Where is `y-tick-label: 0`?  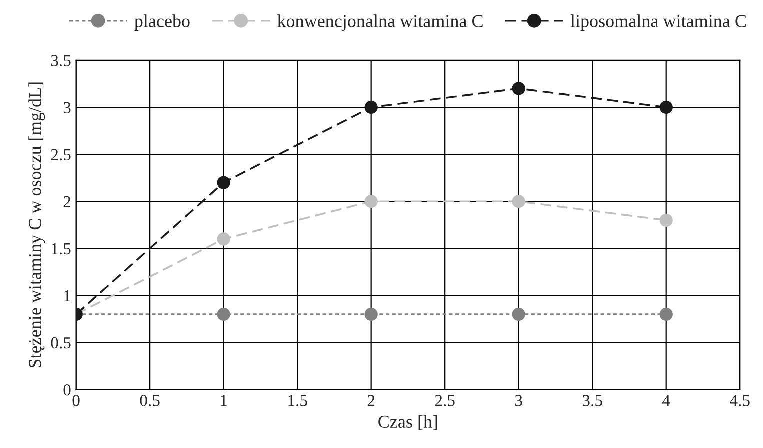 y-tick-label: 0 is located at coordinates (67, 390).